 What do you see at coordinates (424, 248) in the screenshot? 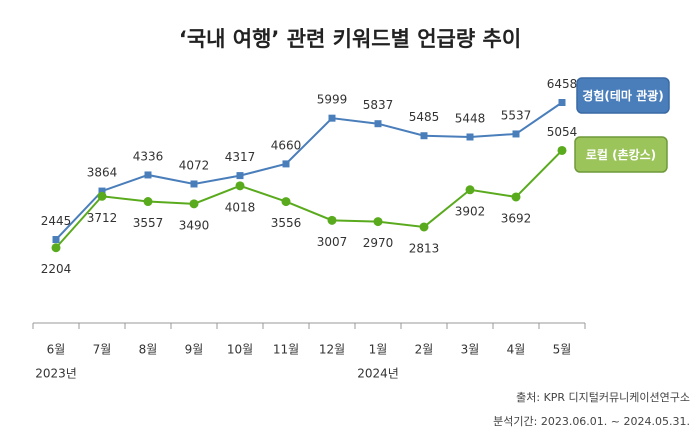
I see `data-label: 2813` at bounding box center [424, 248].